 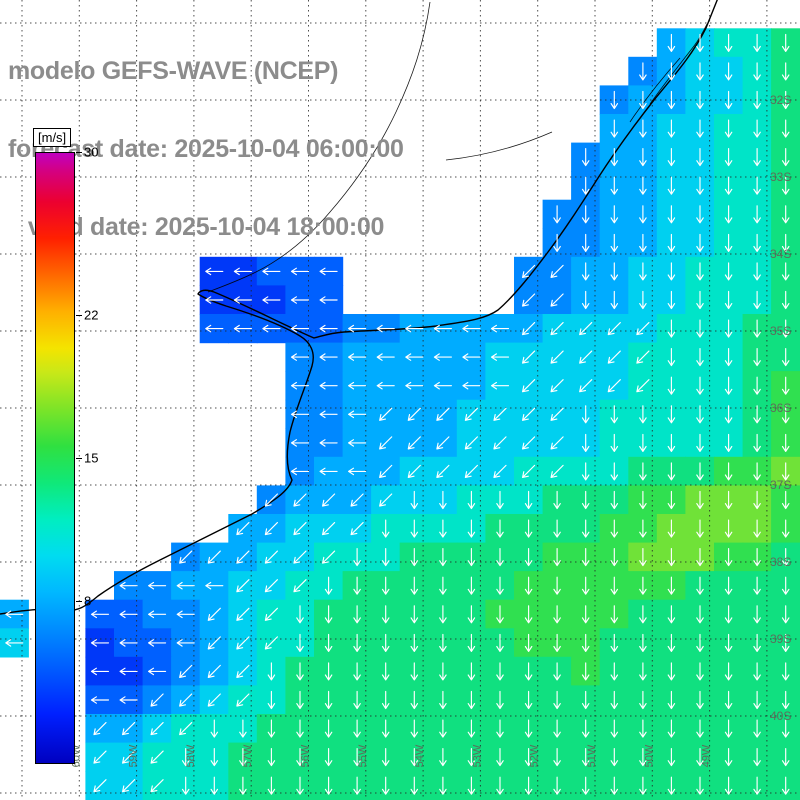 I want to click on lon-axis-label: 50W, so click(x=649, y=755).